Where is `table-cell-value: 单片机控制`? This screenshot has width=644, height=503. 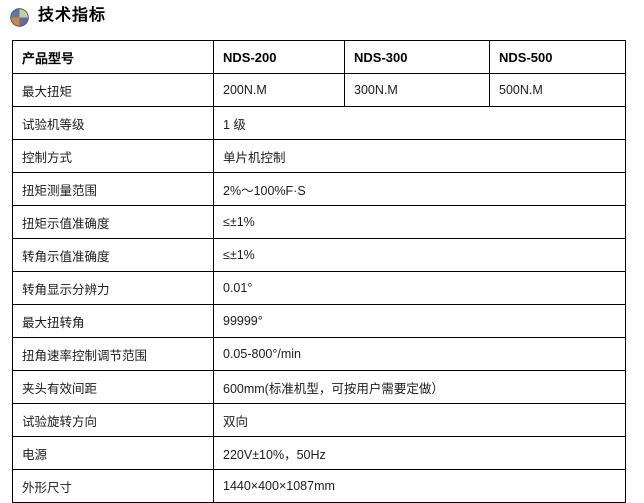
table-cell-value: 单片机控制 is located at coordinates (419, 156).